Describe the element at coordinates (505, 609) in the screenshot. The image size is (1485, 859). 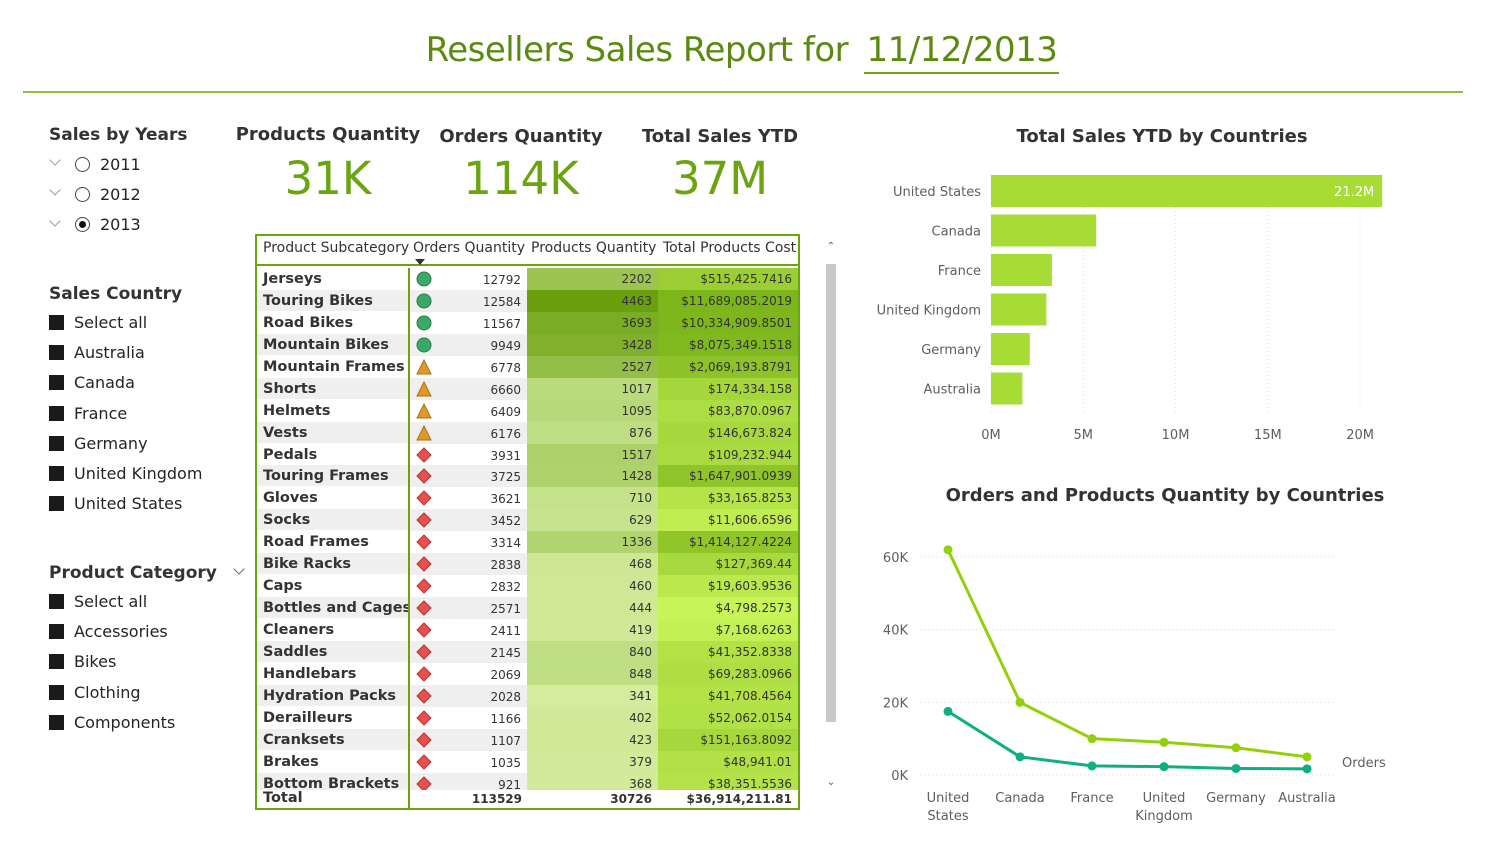
I see `orders-value: 2571` at that location.